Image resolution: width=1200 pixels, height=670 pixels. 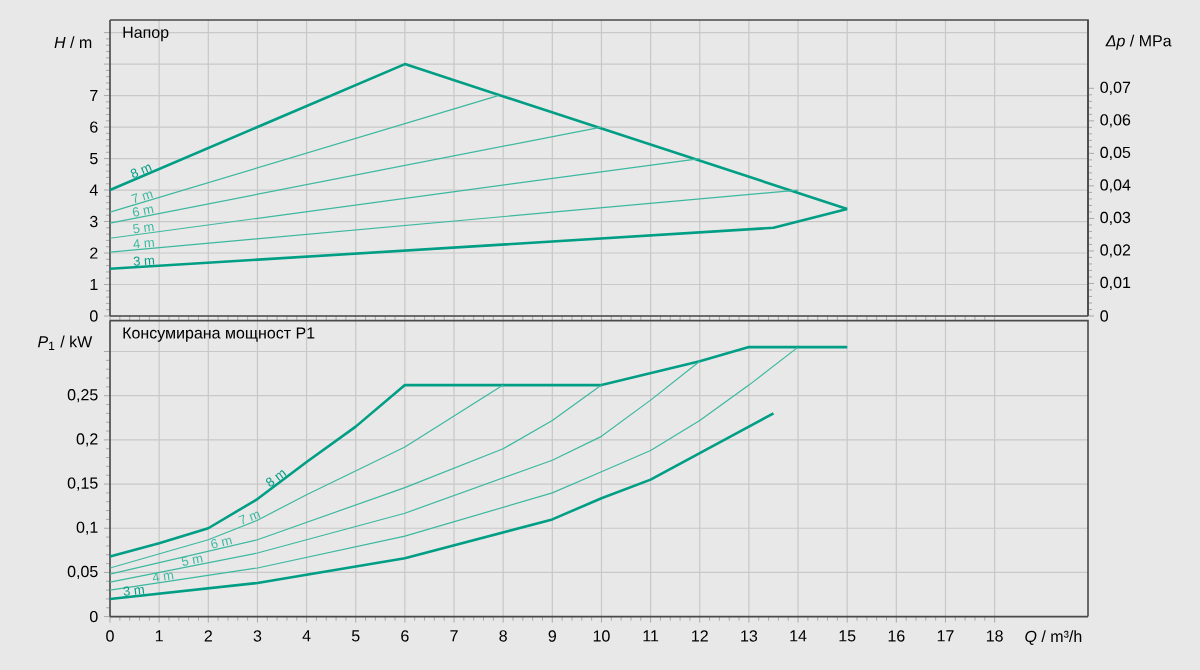 I want to click on x-tick-label: 7, so click(x=454, y=636).